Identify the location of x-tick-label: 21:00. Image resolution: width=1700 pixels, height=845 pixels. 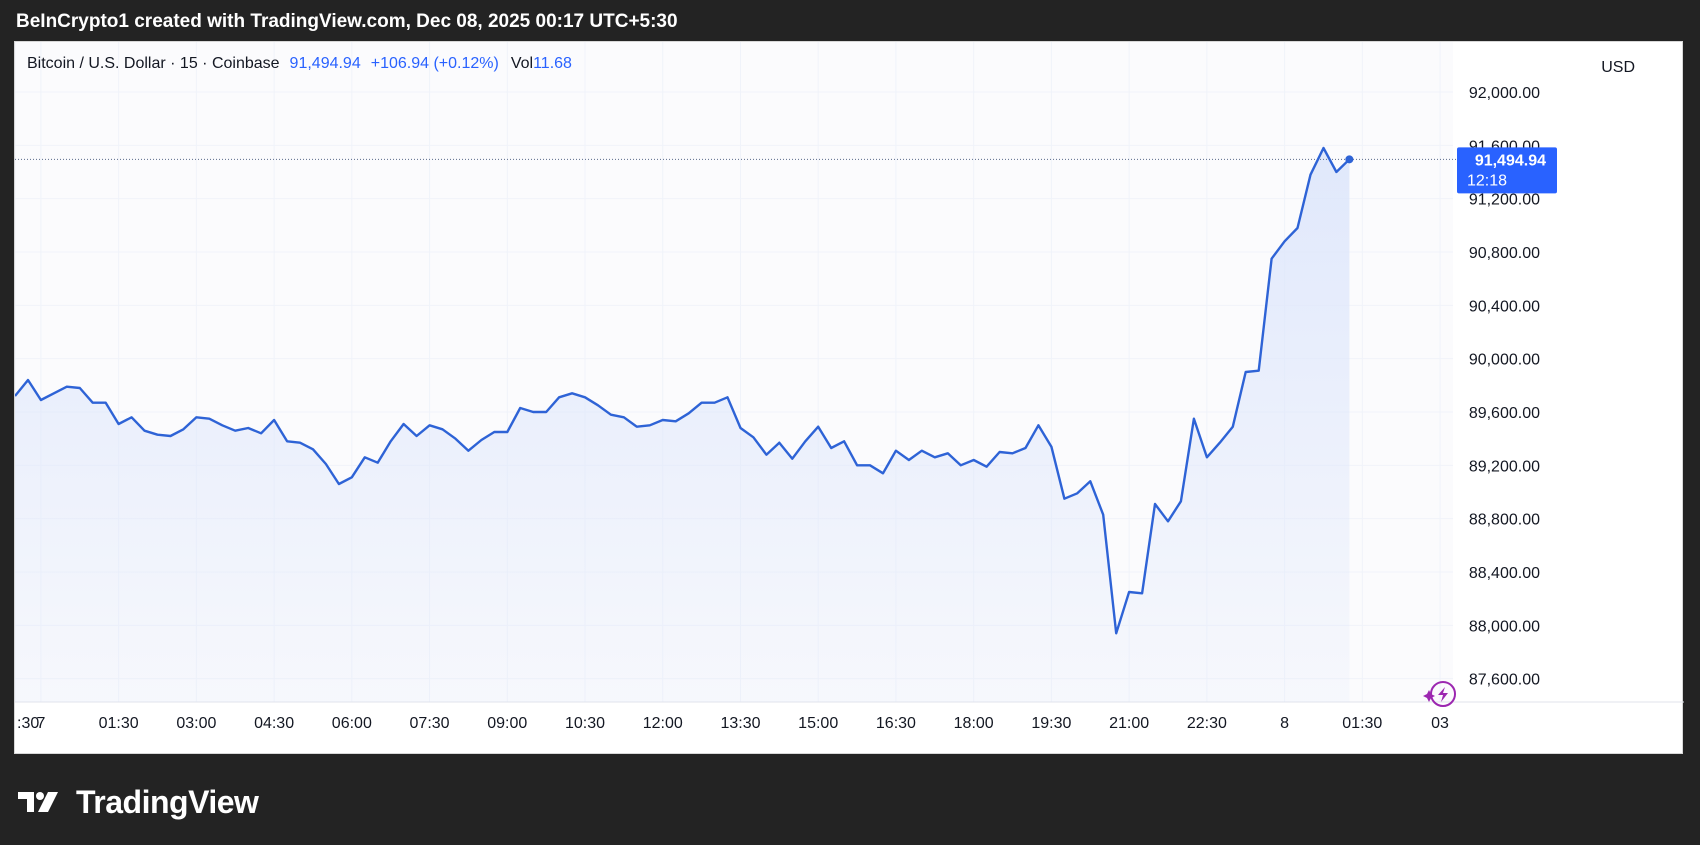
(1129, 723).